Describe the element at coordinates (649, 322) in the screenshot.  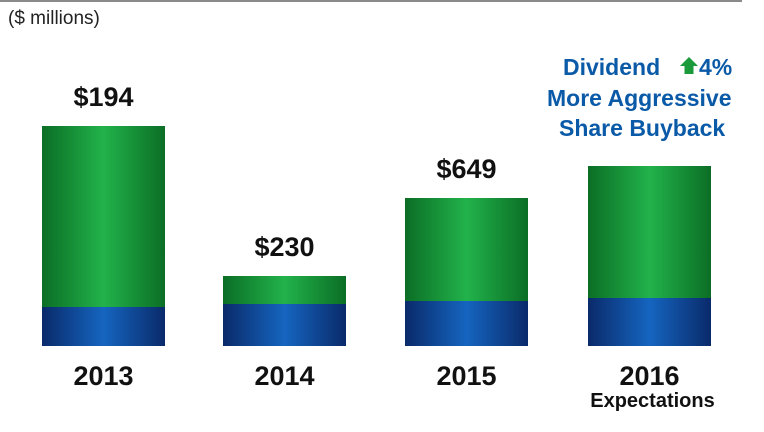
I see `bar-segment-blue-2016` at that location.